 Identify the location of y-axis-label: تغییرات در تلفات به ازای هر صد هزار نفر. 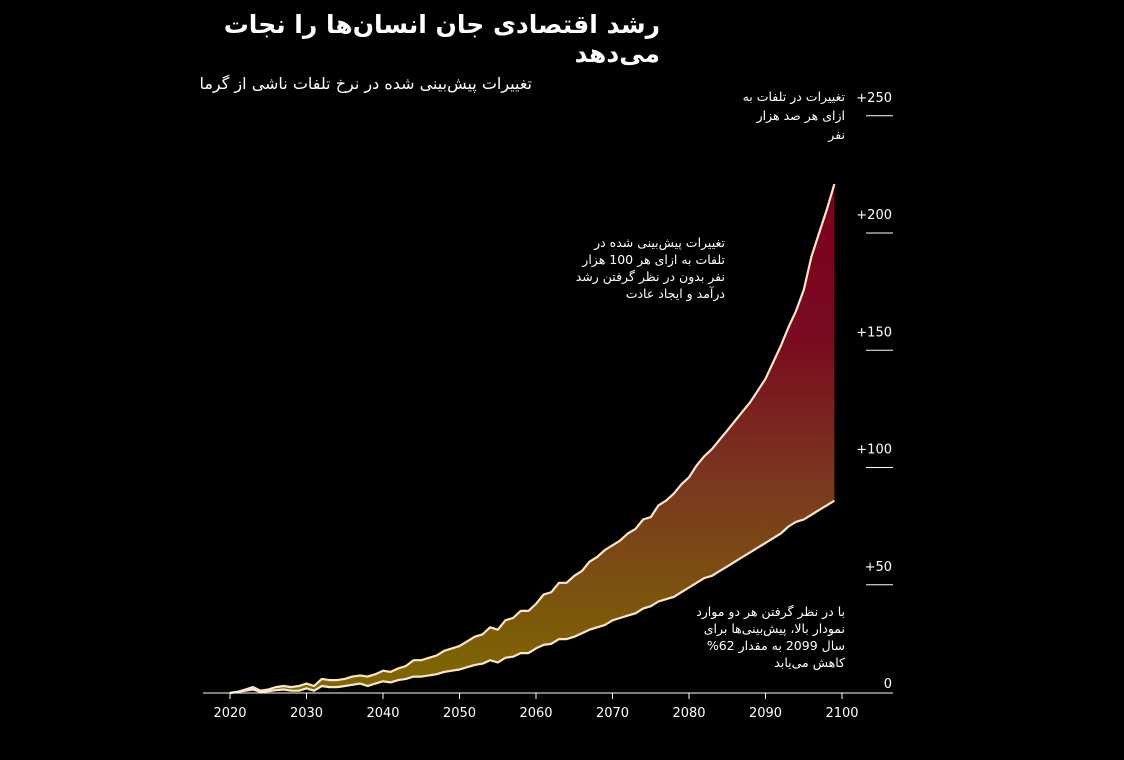
(793, 115).